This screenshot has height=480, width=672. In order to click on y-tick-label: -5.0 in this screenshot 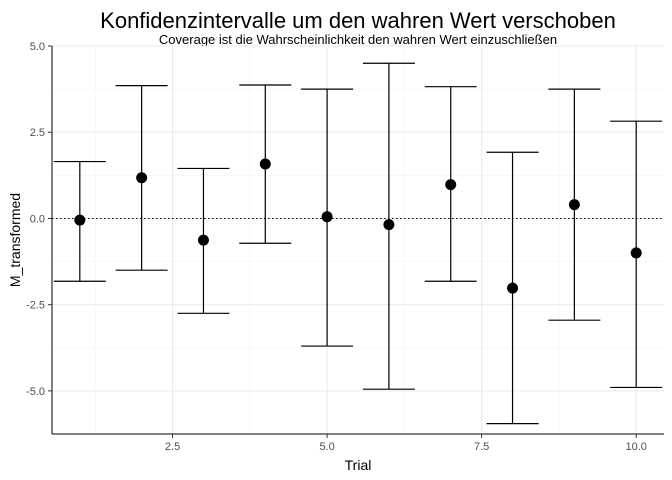, I will do `click(35, 392)`.